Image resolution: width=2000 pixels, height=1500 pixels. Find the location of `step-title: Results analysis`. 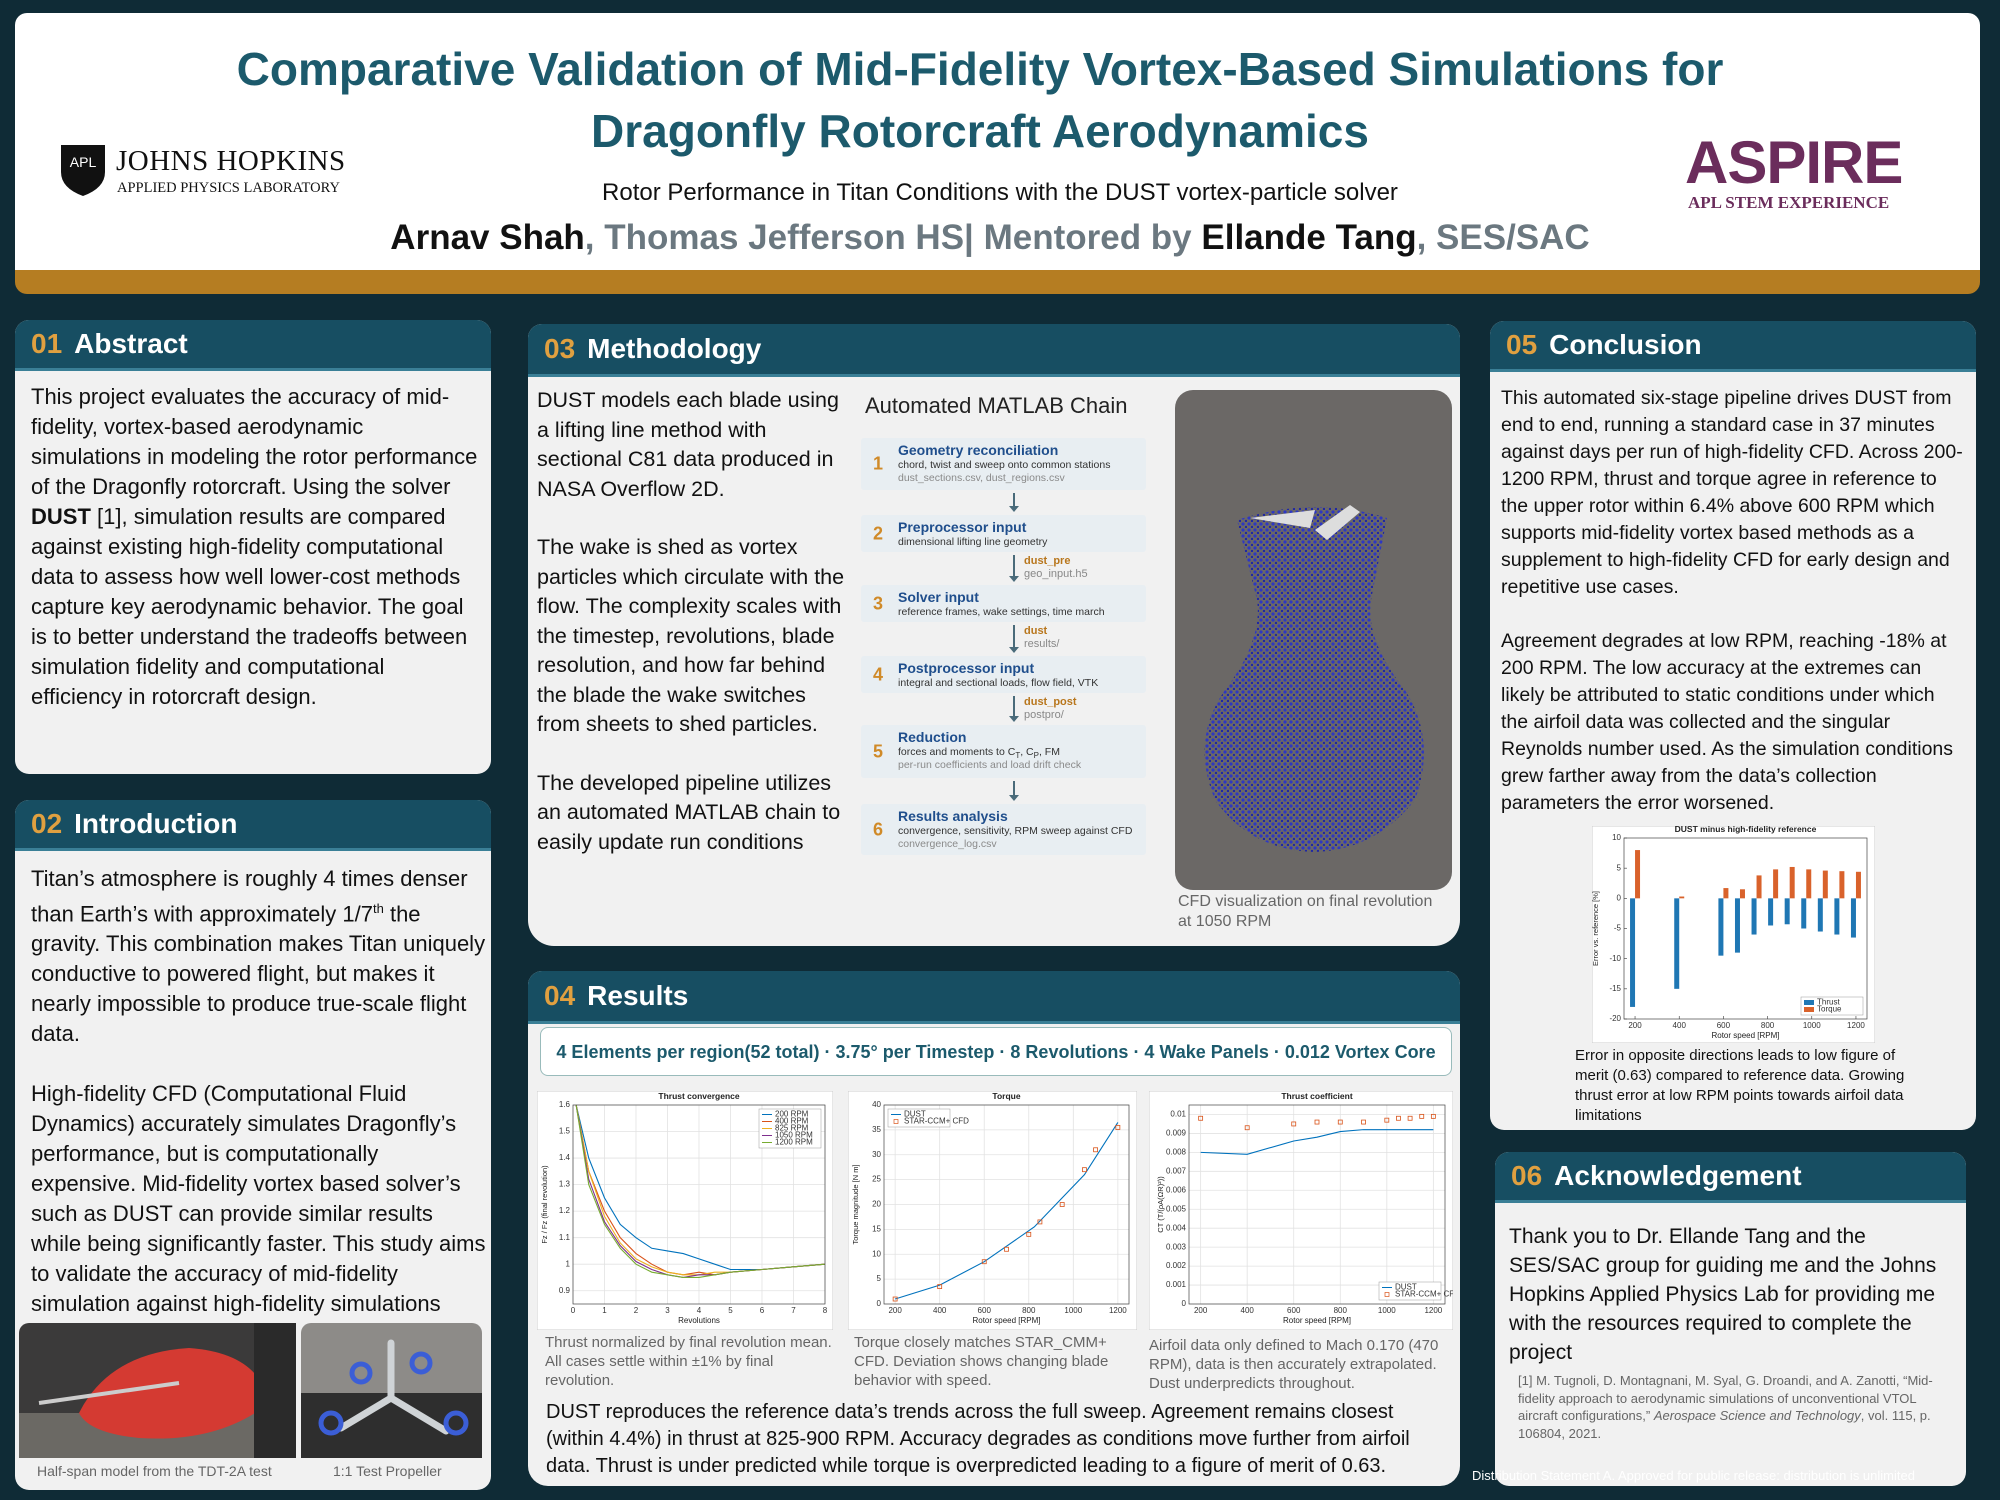

step-title: Results analysis is located at coordinates (953, 816).